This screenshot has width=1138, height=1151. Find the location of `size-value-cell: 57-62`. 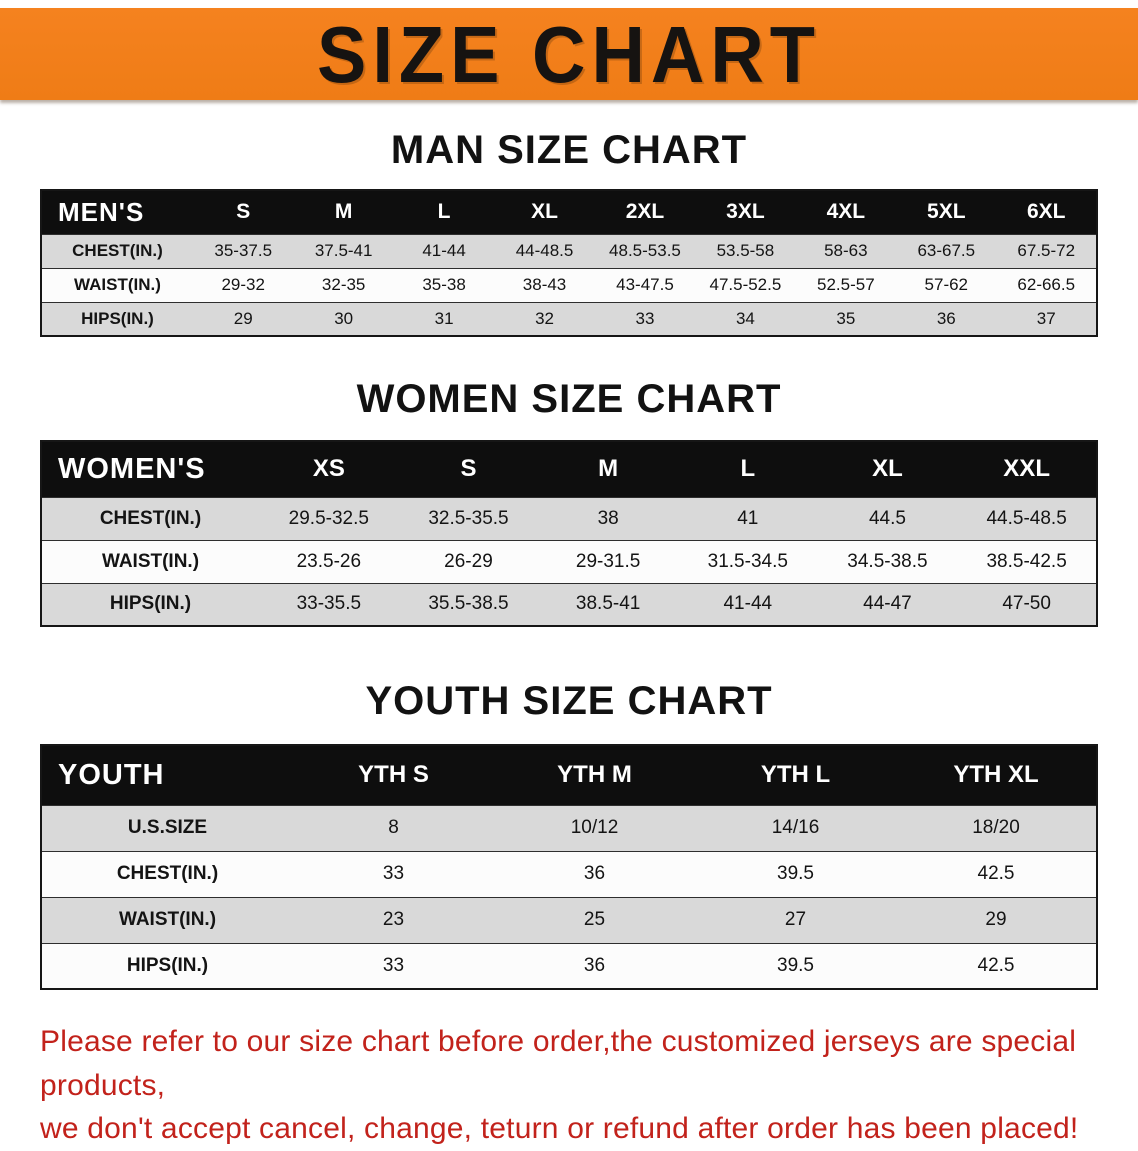

size-value-cell: 57-62 is located at coordinates (946, 284).